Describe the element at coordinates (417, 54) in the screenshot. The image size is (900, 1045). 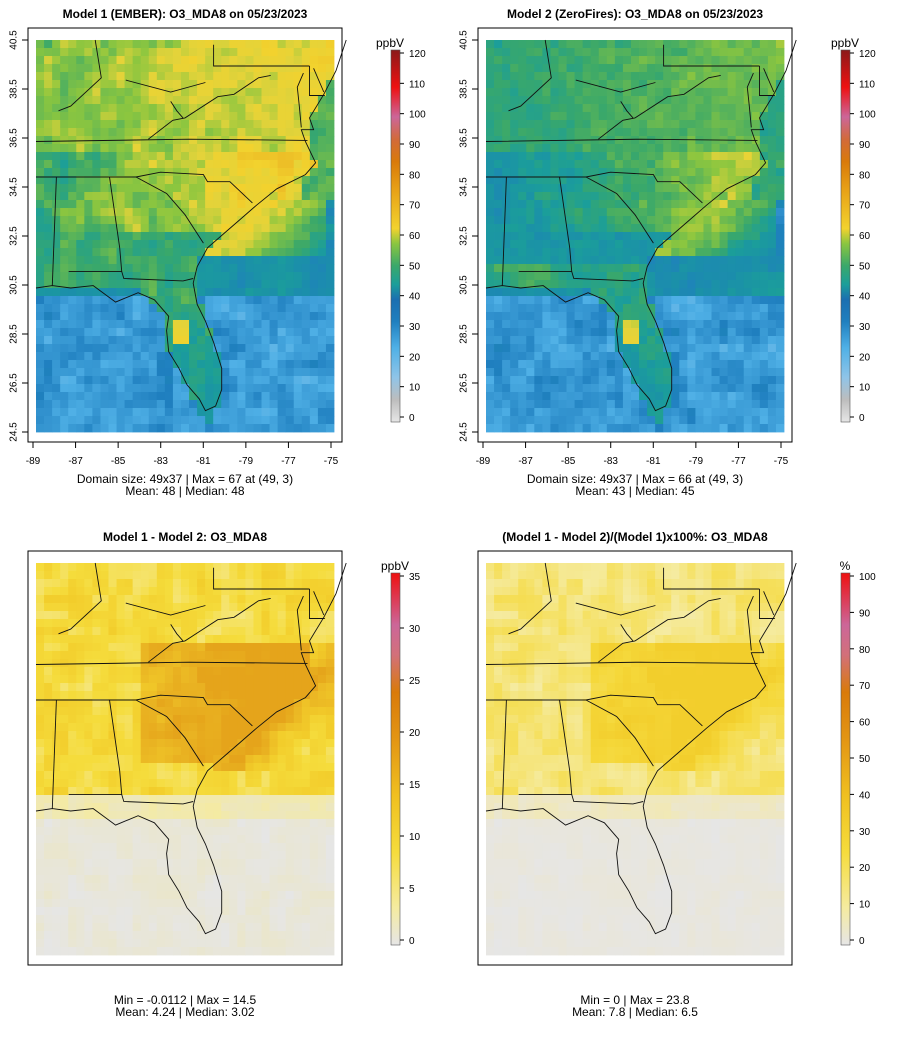
I see `colorbar-tick-label: 120` at that location.